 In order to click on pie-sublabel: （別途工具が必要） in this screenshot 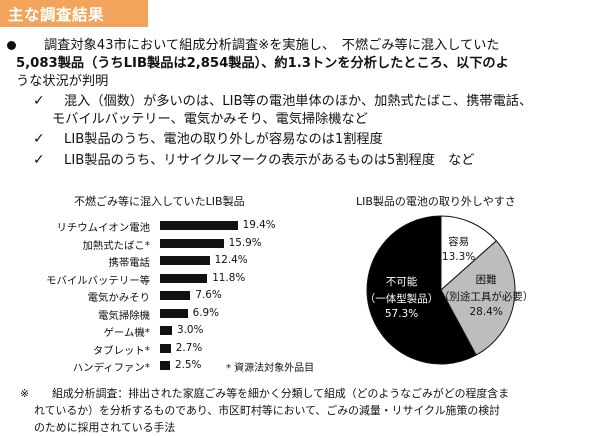, I will do `click(486, 297)`.